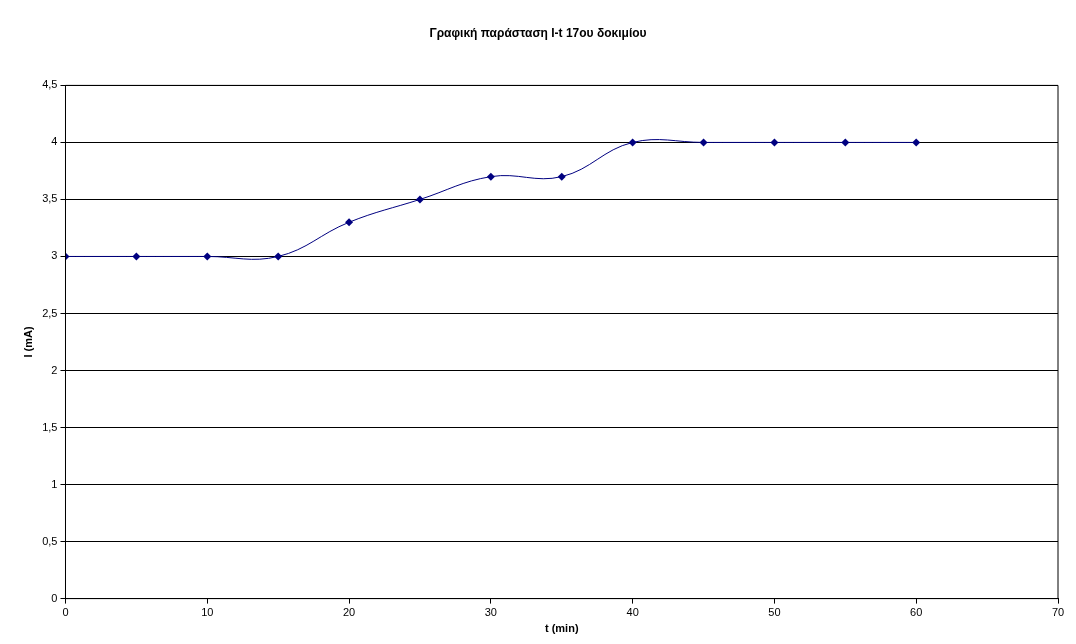  What do you see at coordinates (50, 540) in the screenshot?
I see `y-tick-label: 0,5` at bounding box center [50, 540].